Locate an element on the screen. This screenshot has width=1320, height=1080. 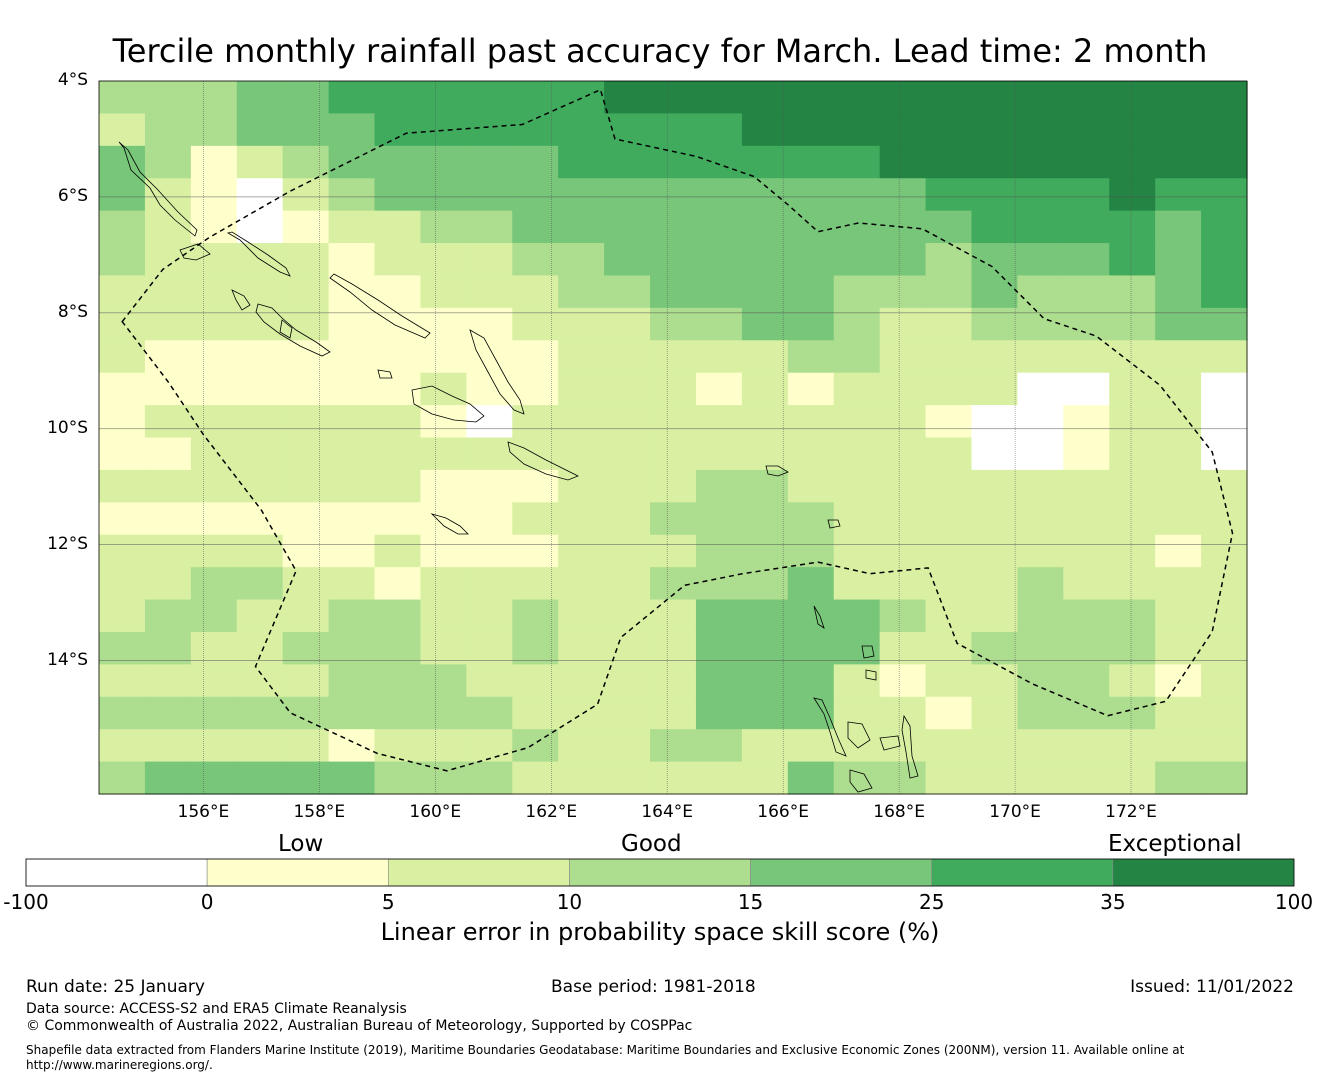
colorbar-segment is located at coordinates (660, 872).